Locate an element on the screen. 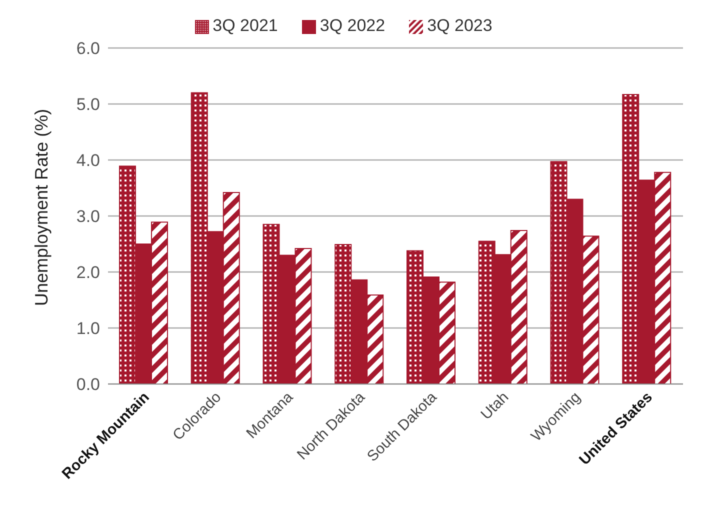 This screenshot has height=510, width=711. y-tick-label: 1.0 is located at coordinates (88, 328).